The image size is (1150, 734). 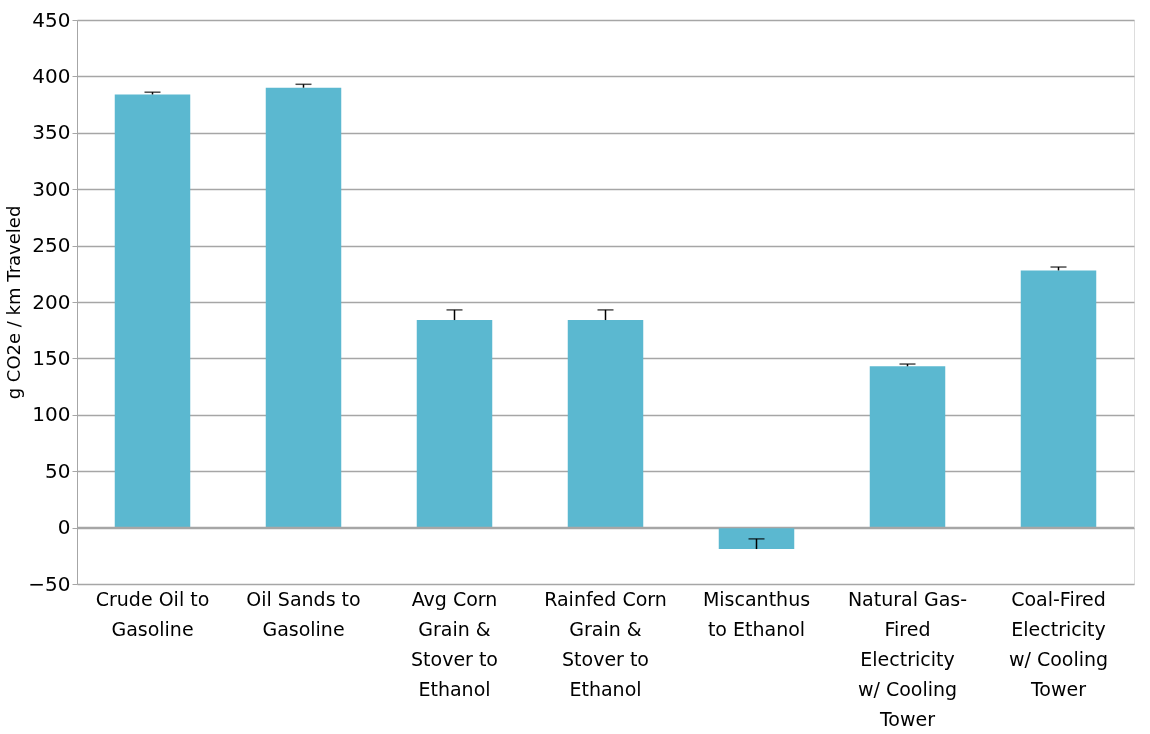 What do you see at coordinates (605, 643) in the screenshot?
I see `x-tick-label: Rainfed Corn Grain & Stover to Ethanol` at bounding box center [605, 643].